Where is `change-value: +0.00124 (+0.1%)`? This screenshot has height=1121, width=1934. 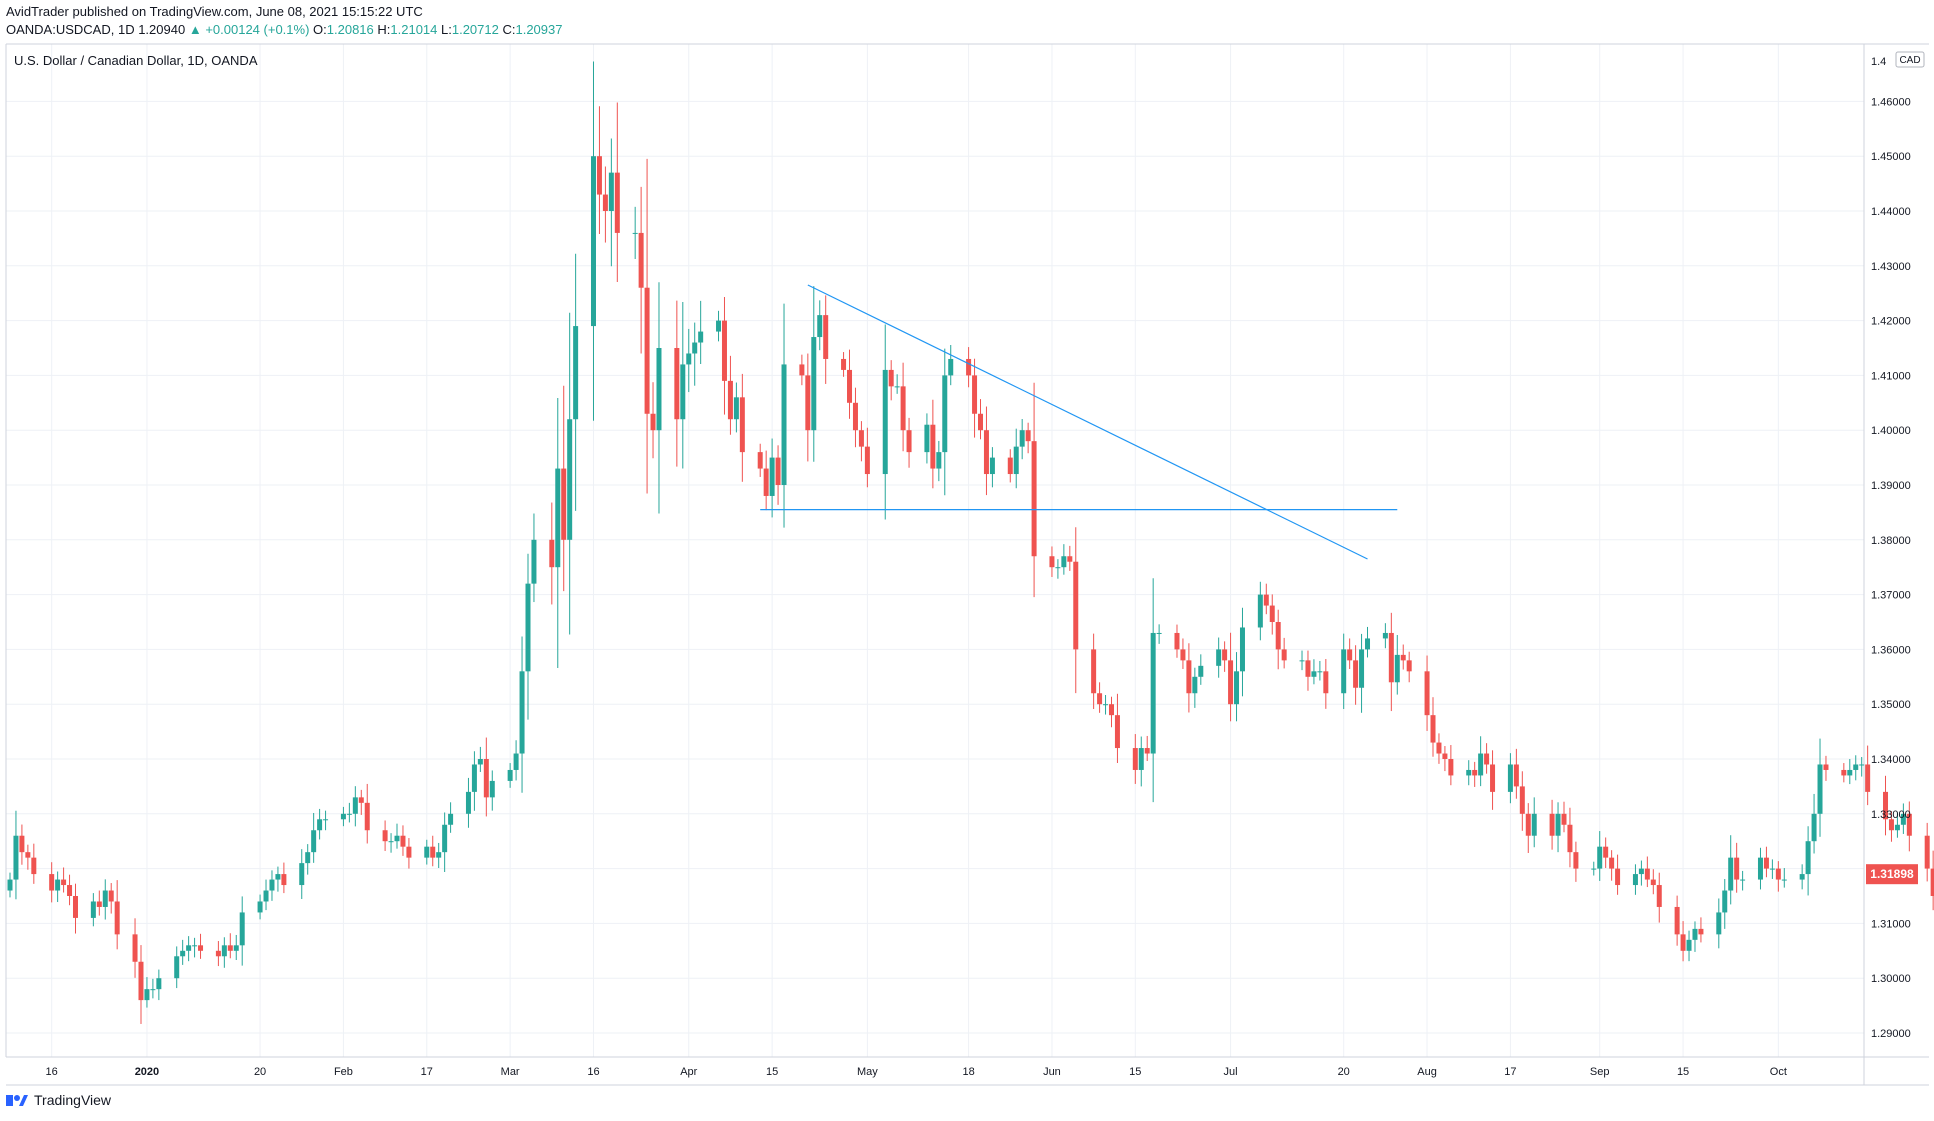 change-value: +0.00124 (+0.1%) is located at coordinates (257, 29).